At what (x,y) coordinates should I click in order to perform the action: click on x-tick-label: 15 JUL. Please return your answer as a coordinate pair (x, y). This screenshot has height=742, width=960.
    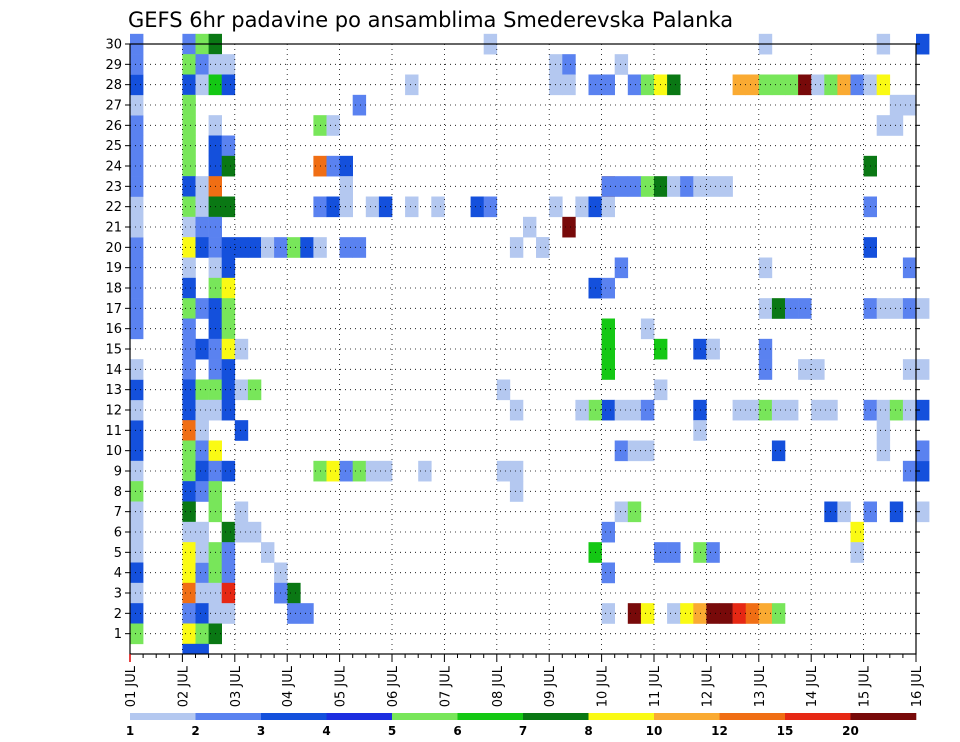
    Looking at the image, I should click on (865, 686).